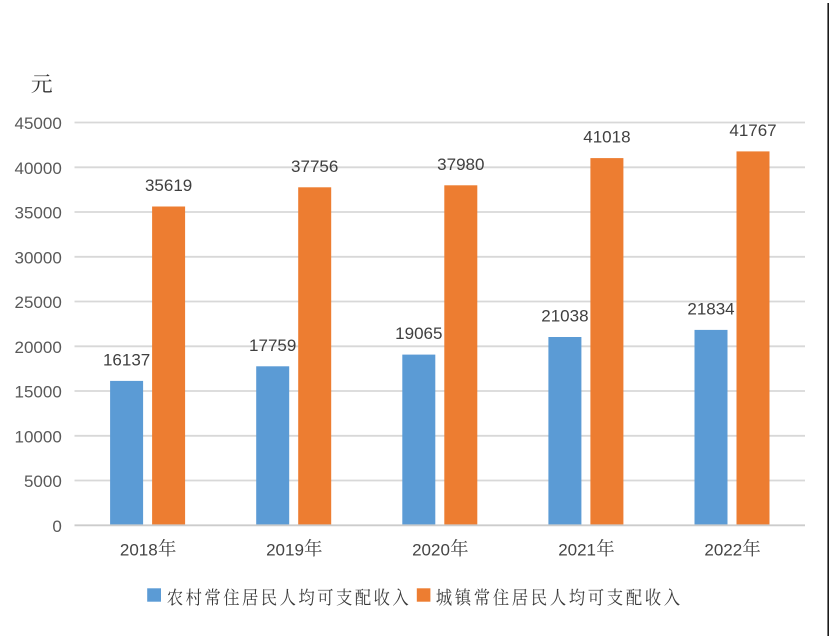 This screenshot has width=829, height=636. I want to click on svg-text: 2018, so click(139, 549).